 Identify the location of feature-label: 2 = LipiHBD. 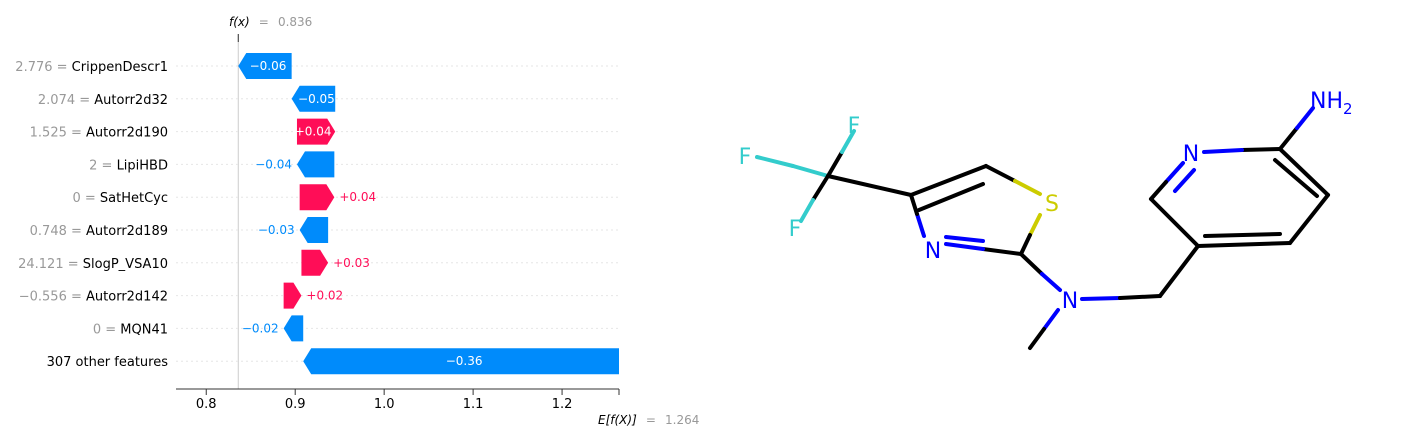
(128, 165).